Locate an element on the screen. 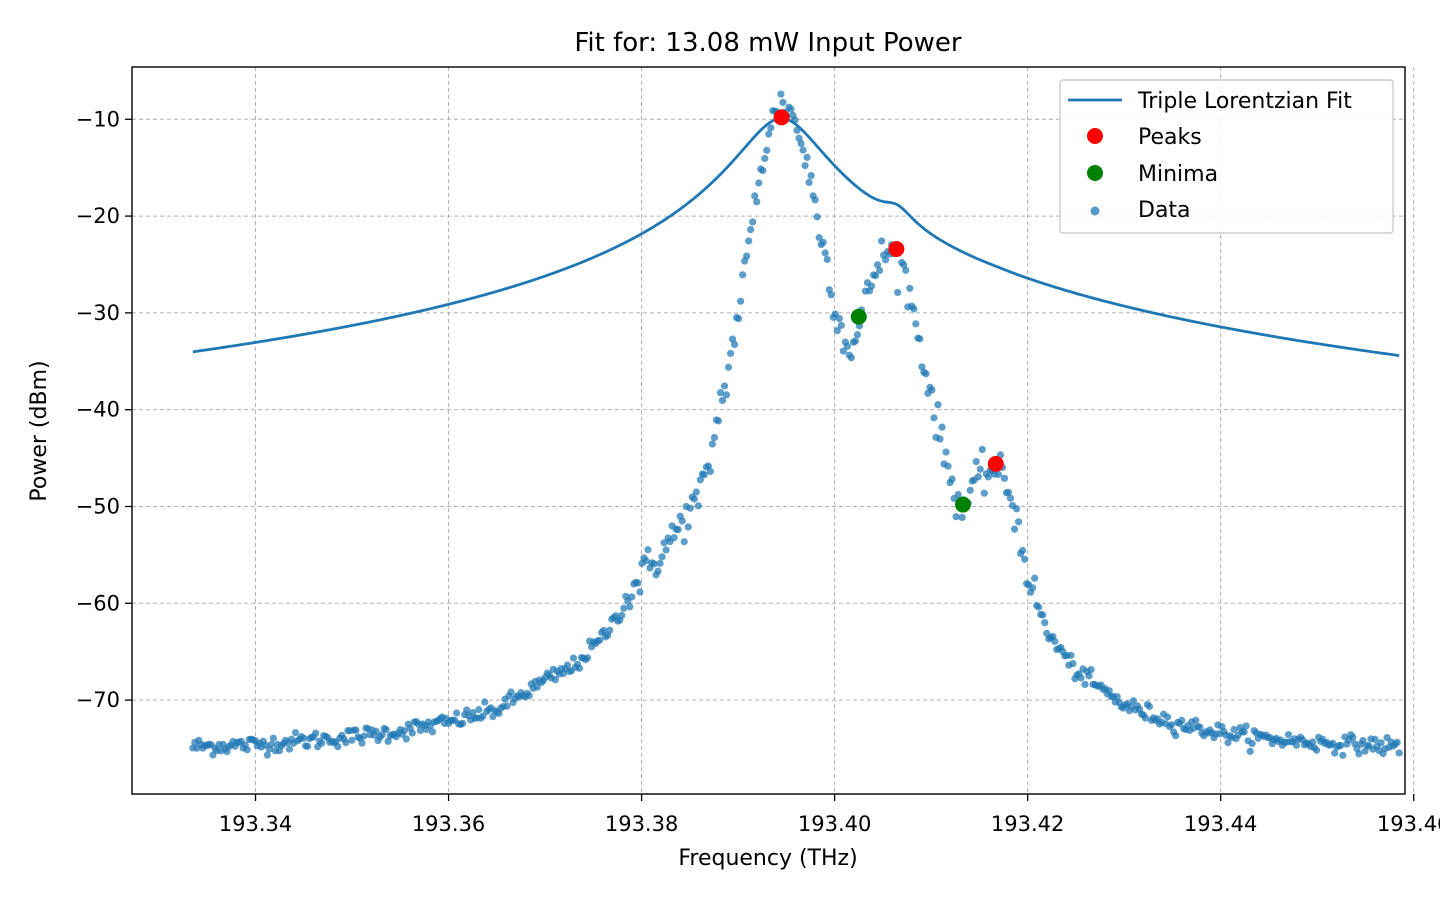  y-tick-label: −40 is located at coordinates (98, 410).